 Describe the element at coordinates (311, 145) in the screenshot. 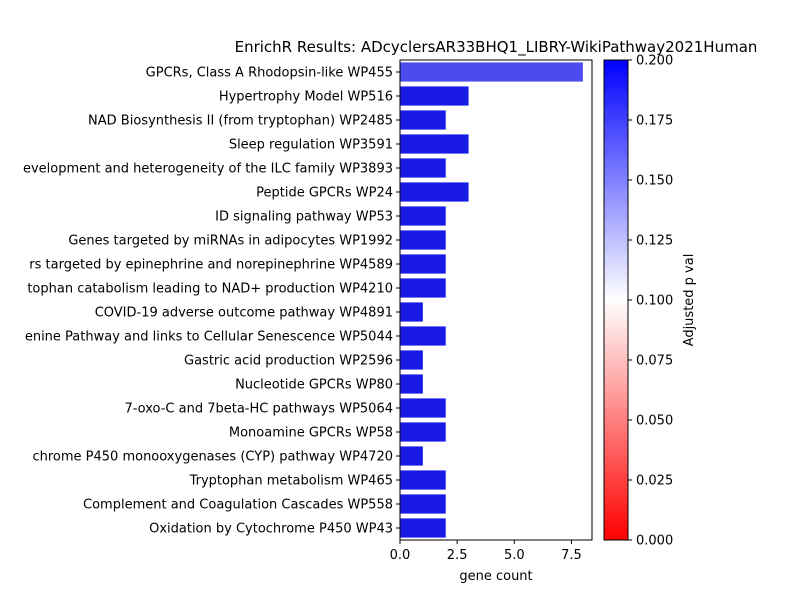

I see `y-tick-label: Sleep regulation WP3591` at that location.